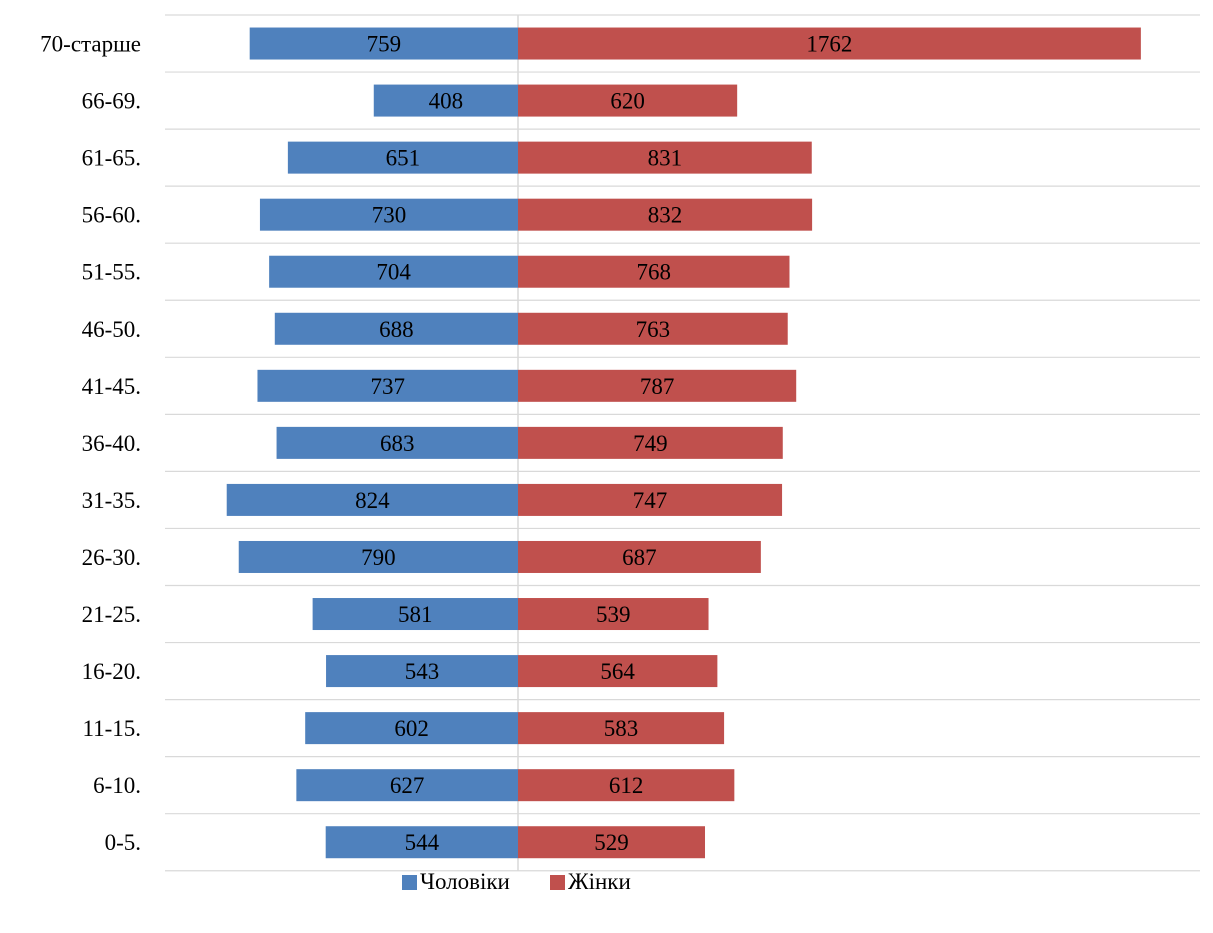 This screenshot has height=933, width=1213. I want to click on data-label-female: 832, so click(665, 215).